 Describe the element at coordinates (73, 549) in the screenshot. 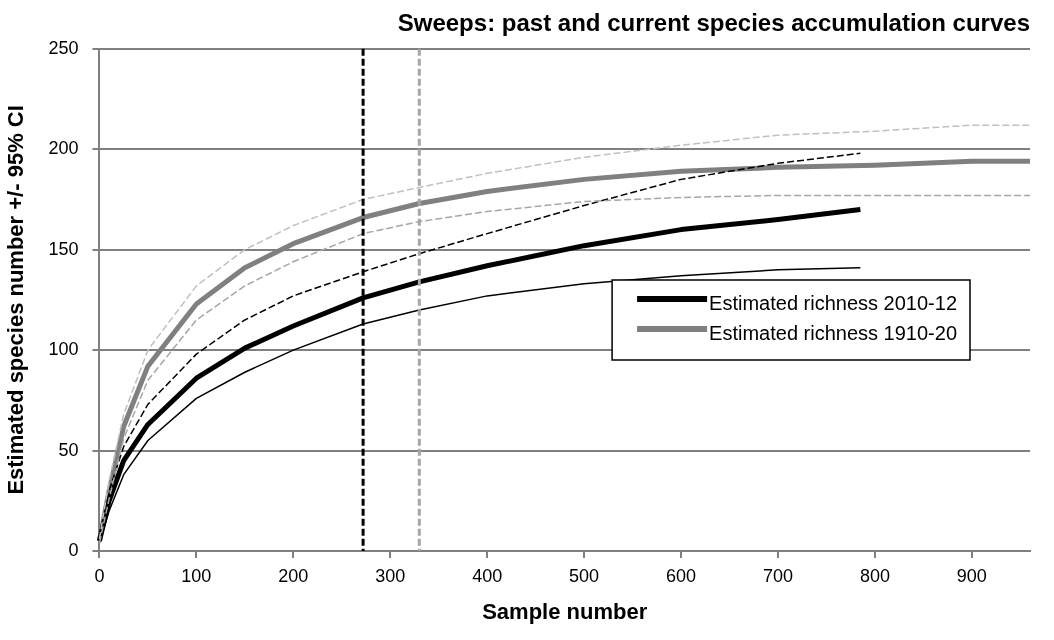

I see `y-tick-label: 0` at that location.